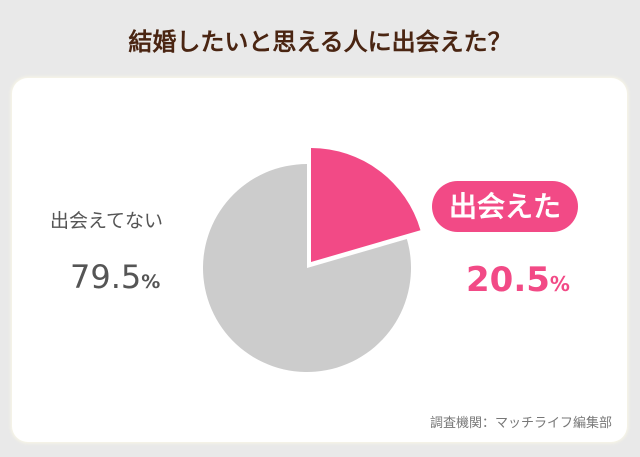  I want to click on source-note: 調査機関：マッチライフ編集部, so click(520, 423).